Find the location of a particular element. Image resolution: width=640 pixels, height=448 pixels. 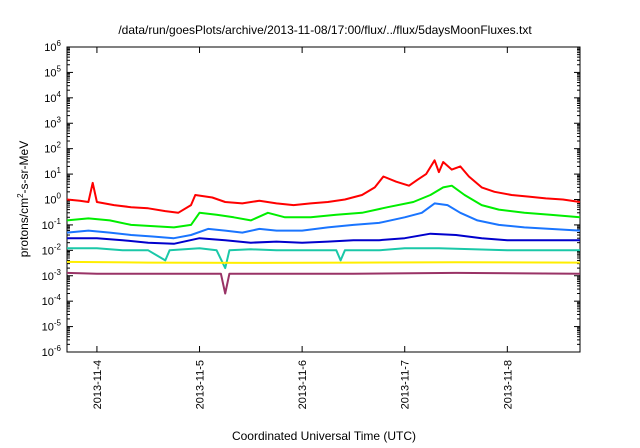

x-axis-label: Coordinated Universal Time (UTC) is located at coordinates (324, 436).